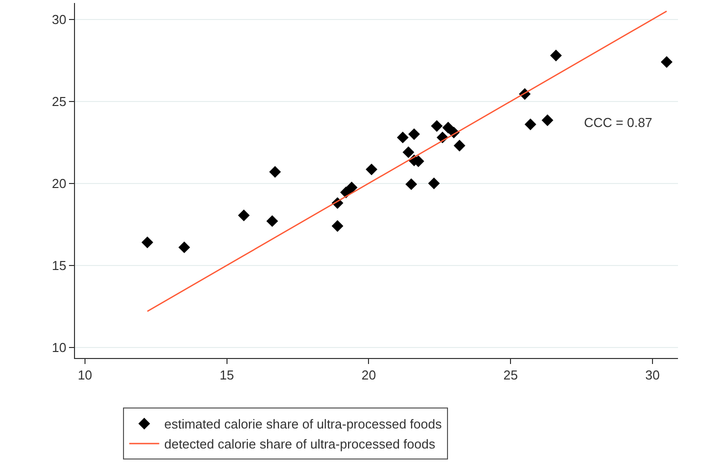 The height and width of the screenshot is (469, 727). What do you see at coordinates (227, 375) in the screenshot?
I see `x-tick-label: 15` at bounding box center [227, 375].